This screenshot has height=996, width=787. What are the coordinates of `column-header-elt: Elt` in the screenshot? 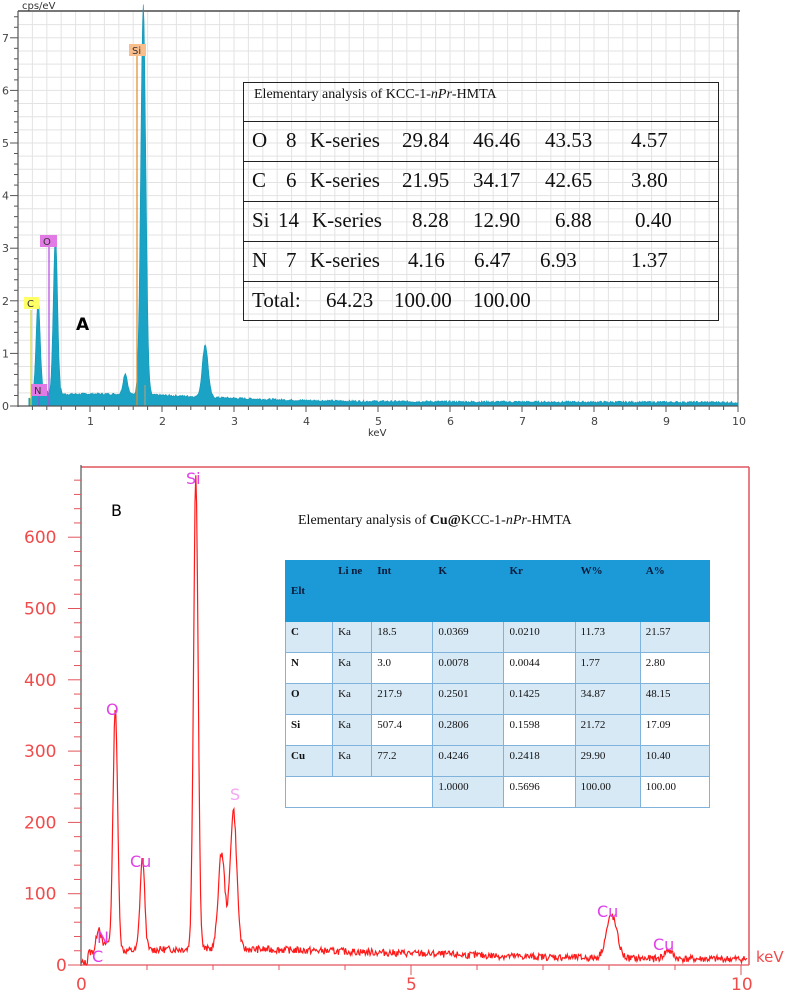 It's located at (309, 591).